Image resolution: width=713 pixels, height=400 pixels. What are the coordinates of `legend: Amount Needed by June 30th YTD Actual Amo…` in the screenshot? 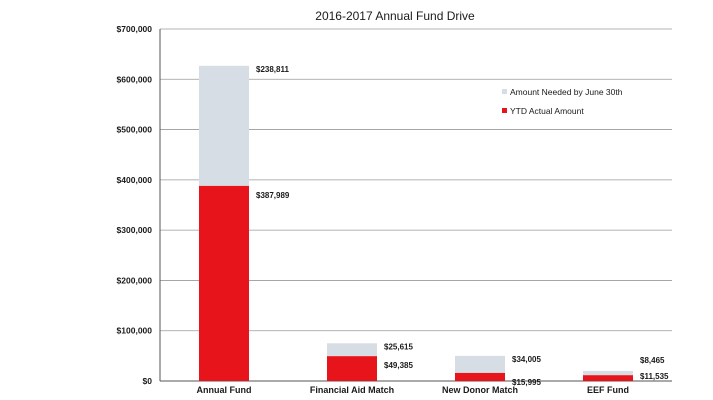 It's located at (562, 101).